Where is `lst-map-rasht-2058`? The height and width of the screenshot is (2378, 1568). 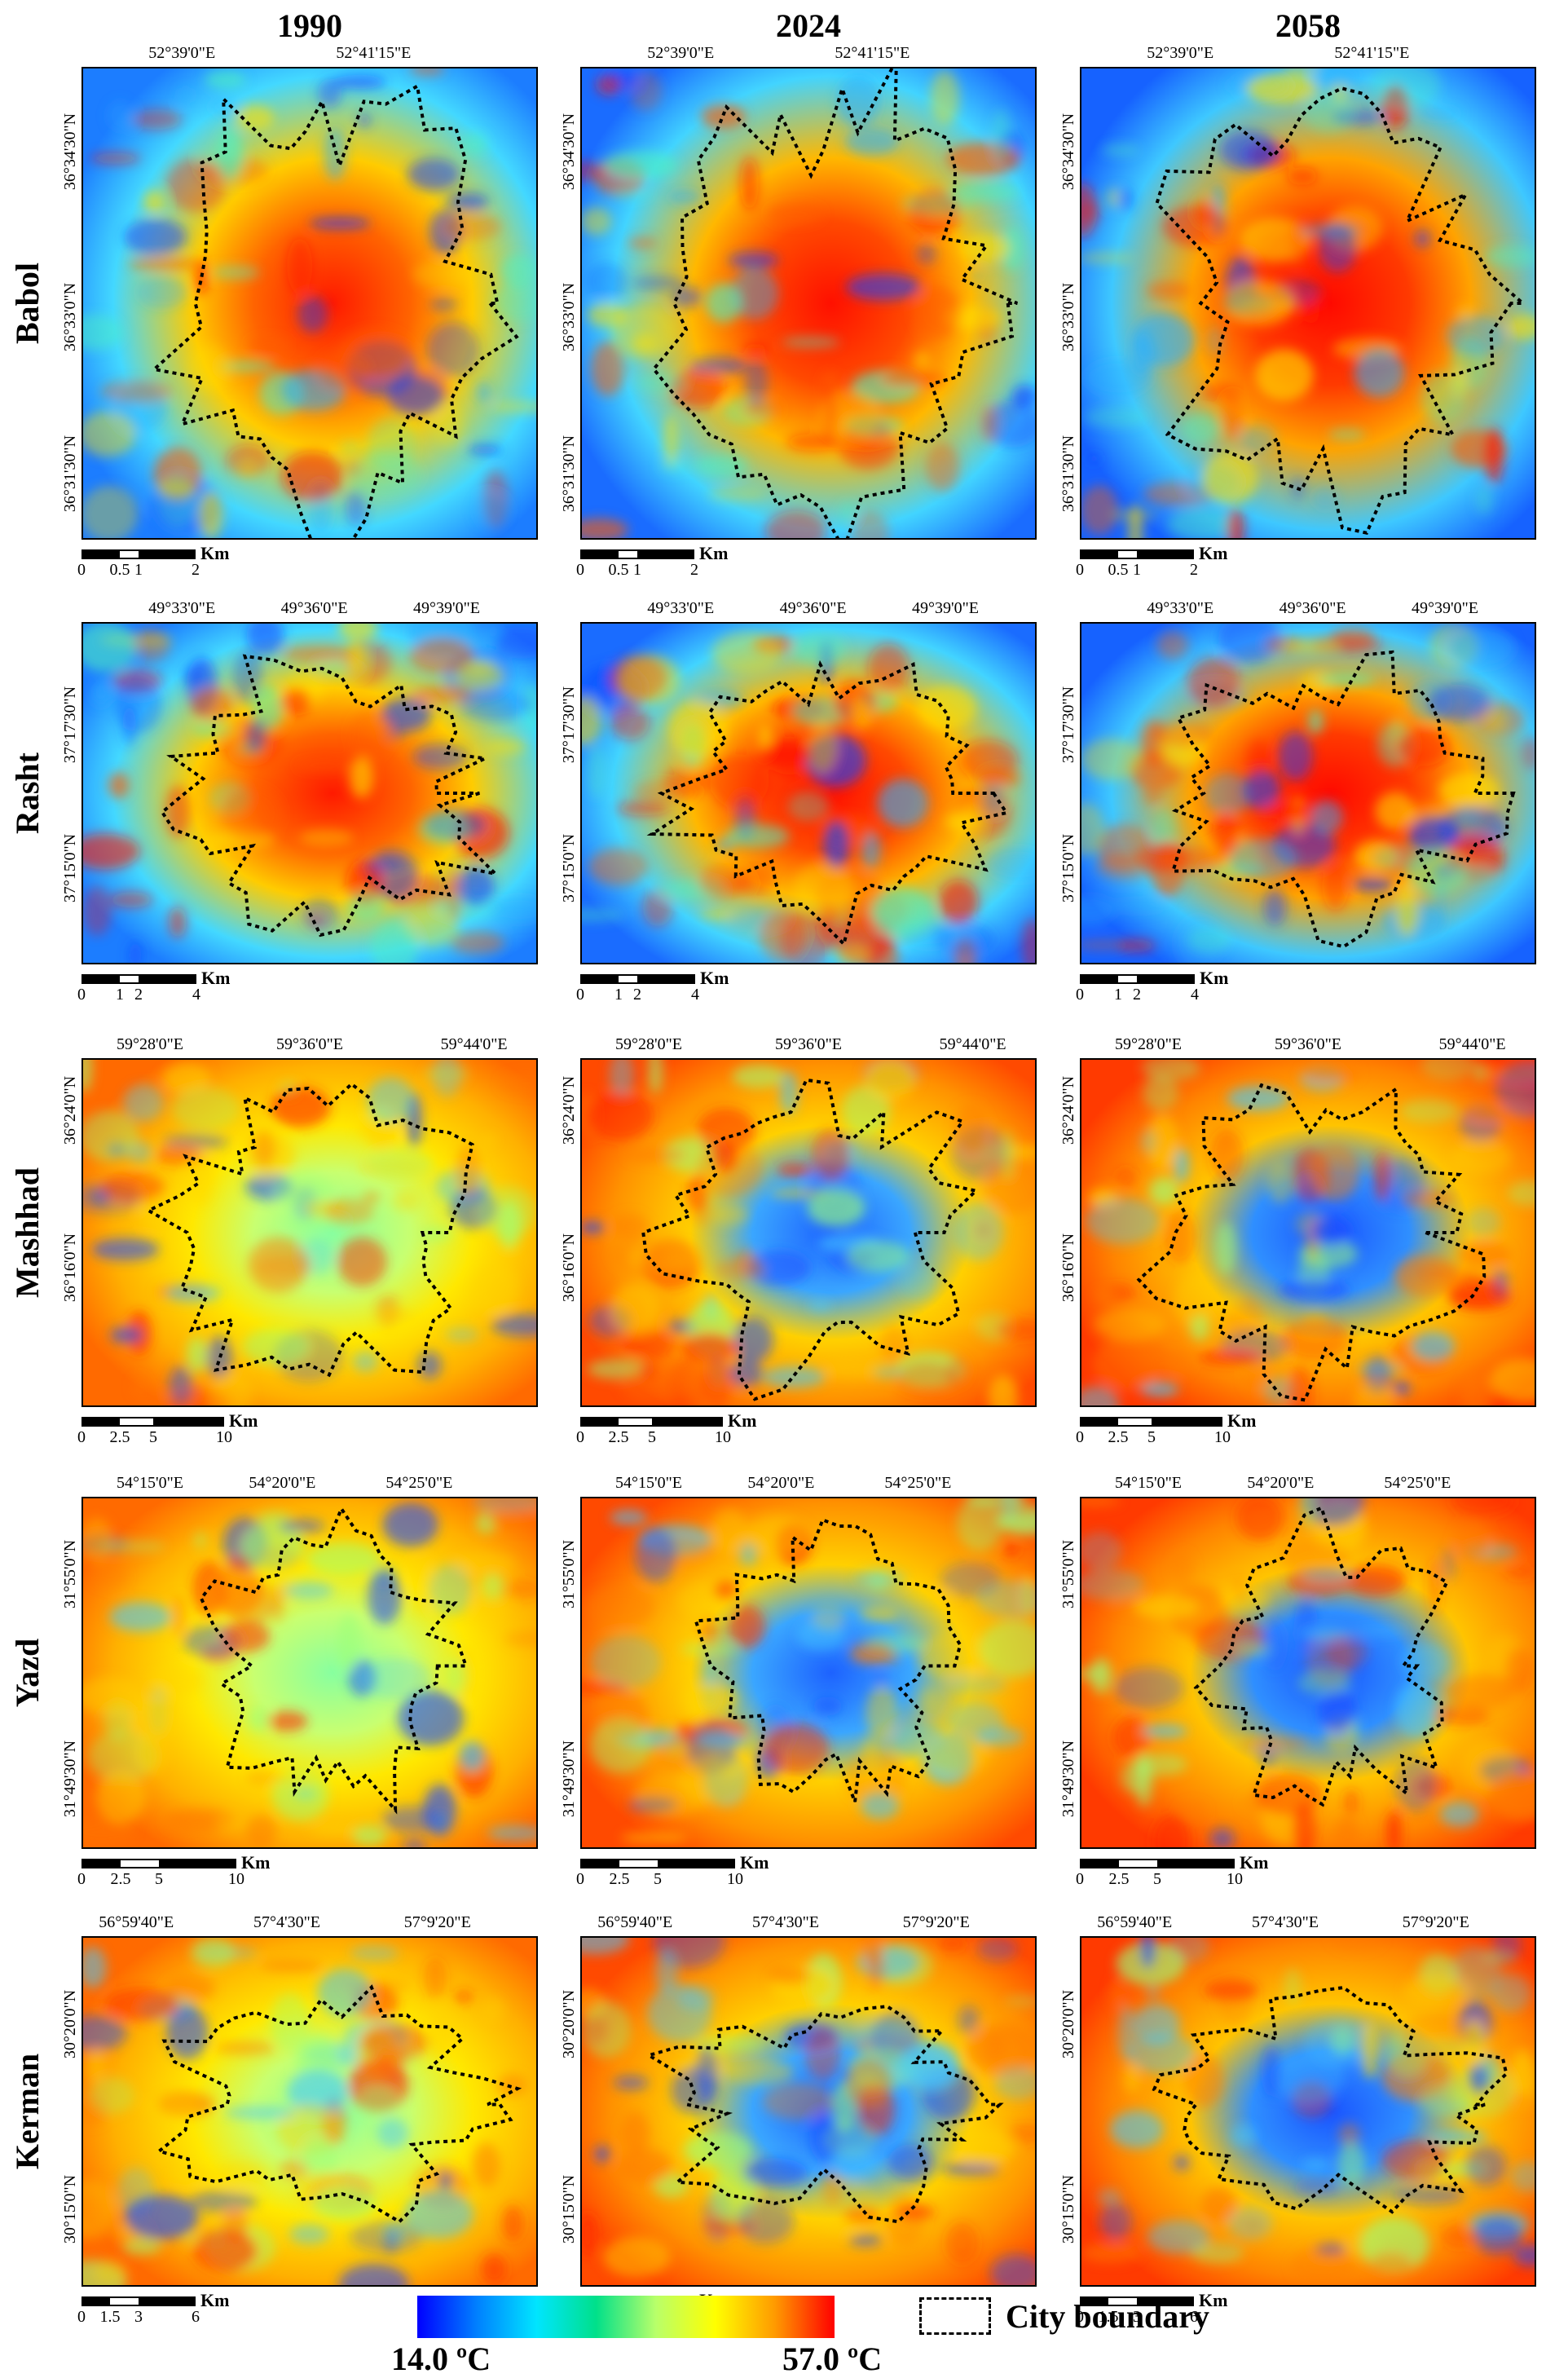 lst-map-rasht-2058 is located at coordinates (1308, 793).